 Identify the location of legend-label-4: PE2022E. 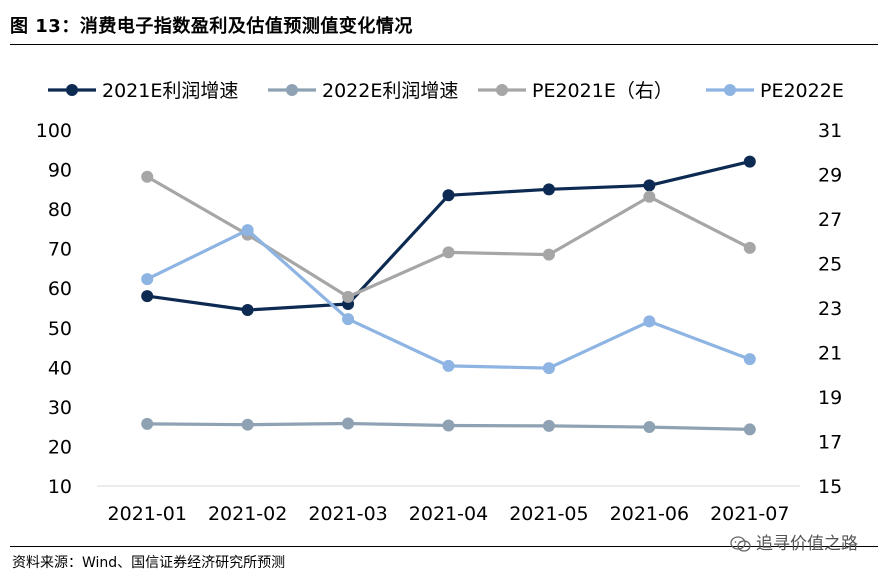
(802, 91).